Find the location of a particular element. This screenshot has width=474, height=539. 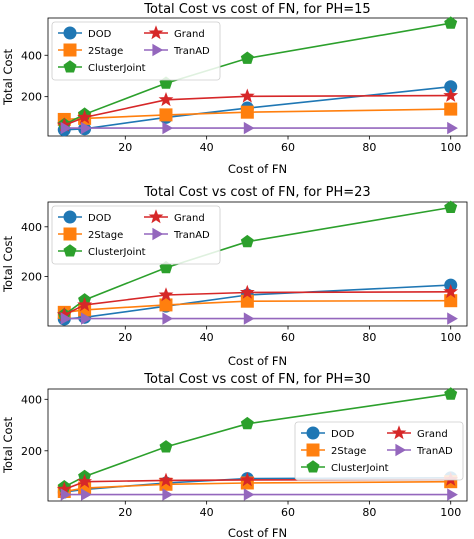

series-grand is located at coordinates (257, 303).